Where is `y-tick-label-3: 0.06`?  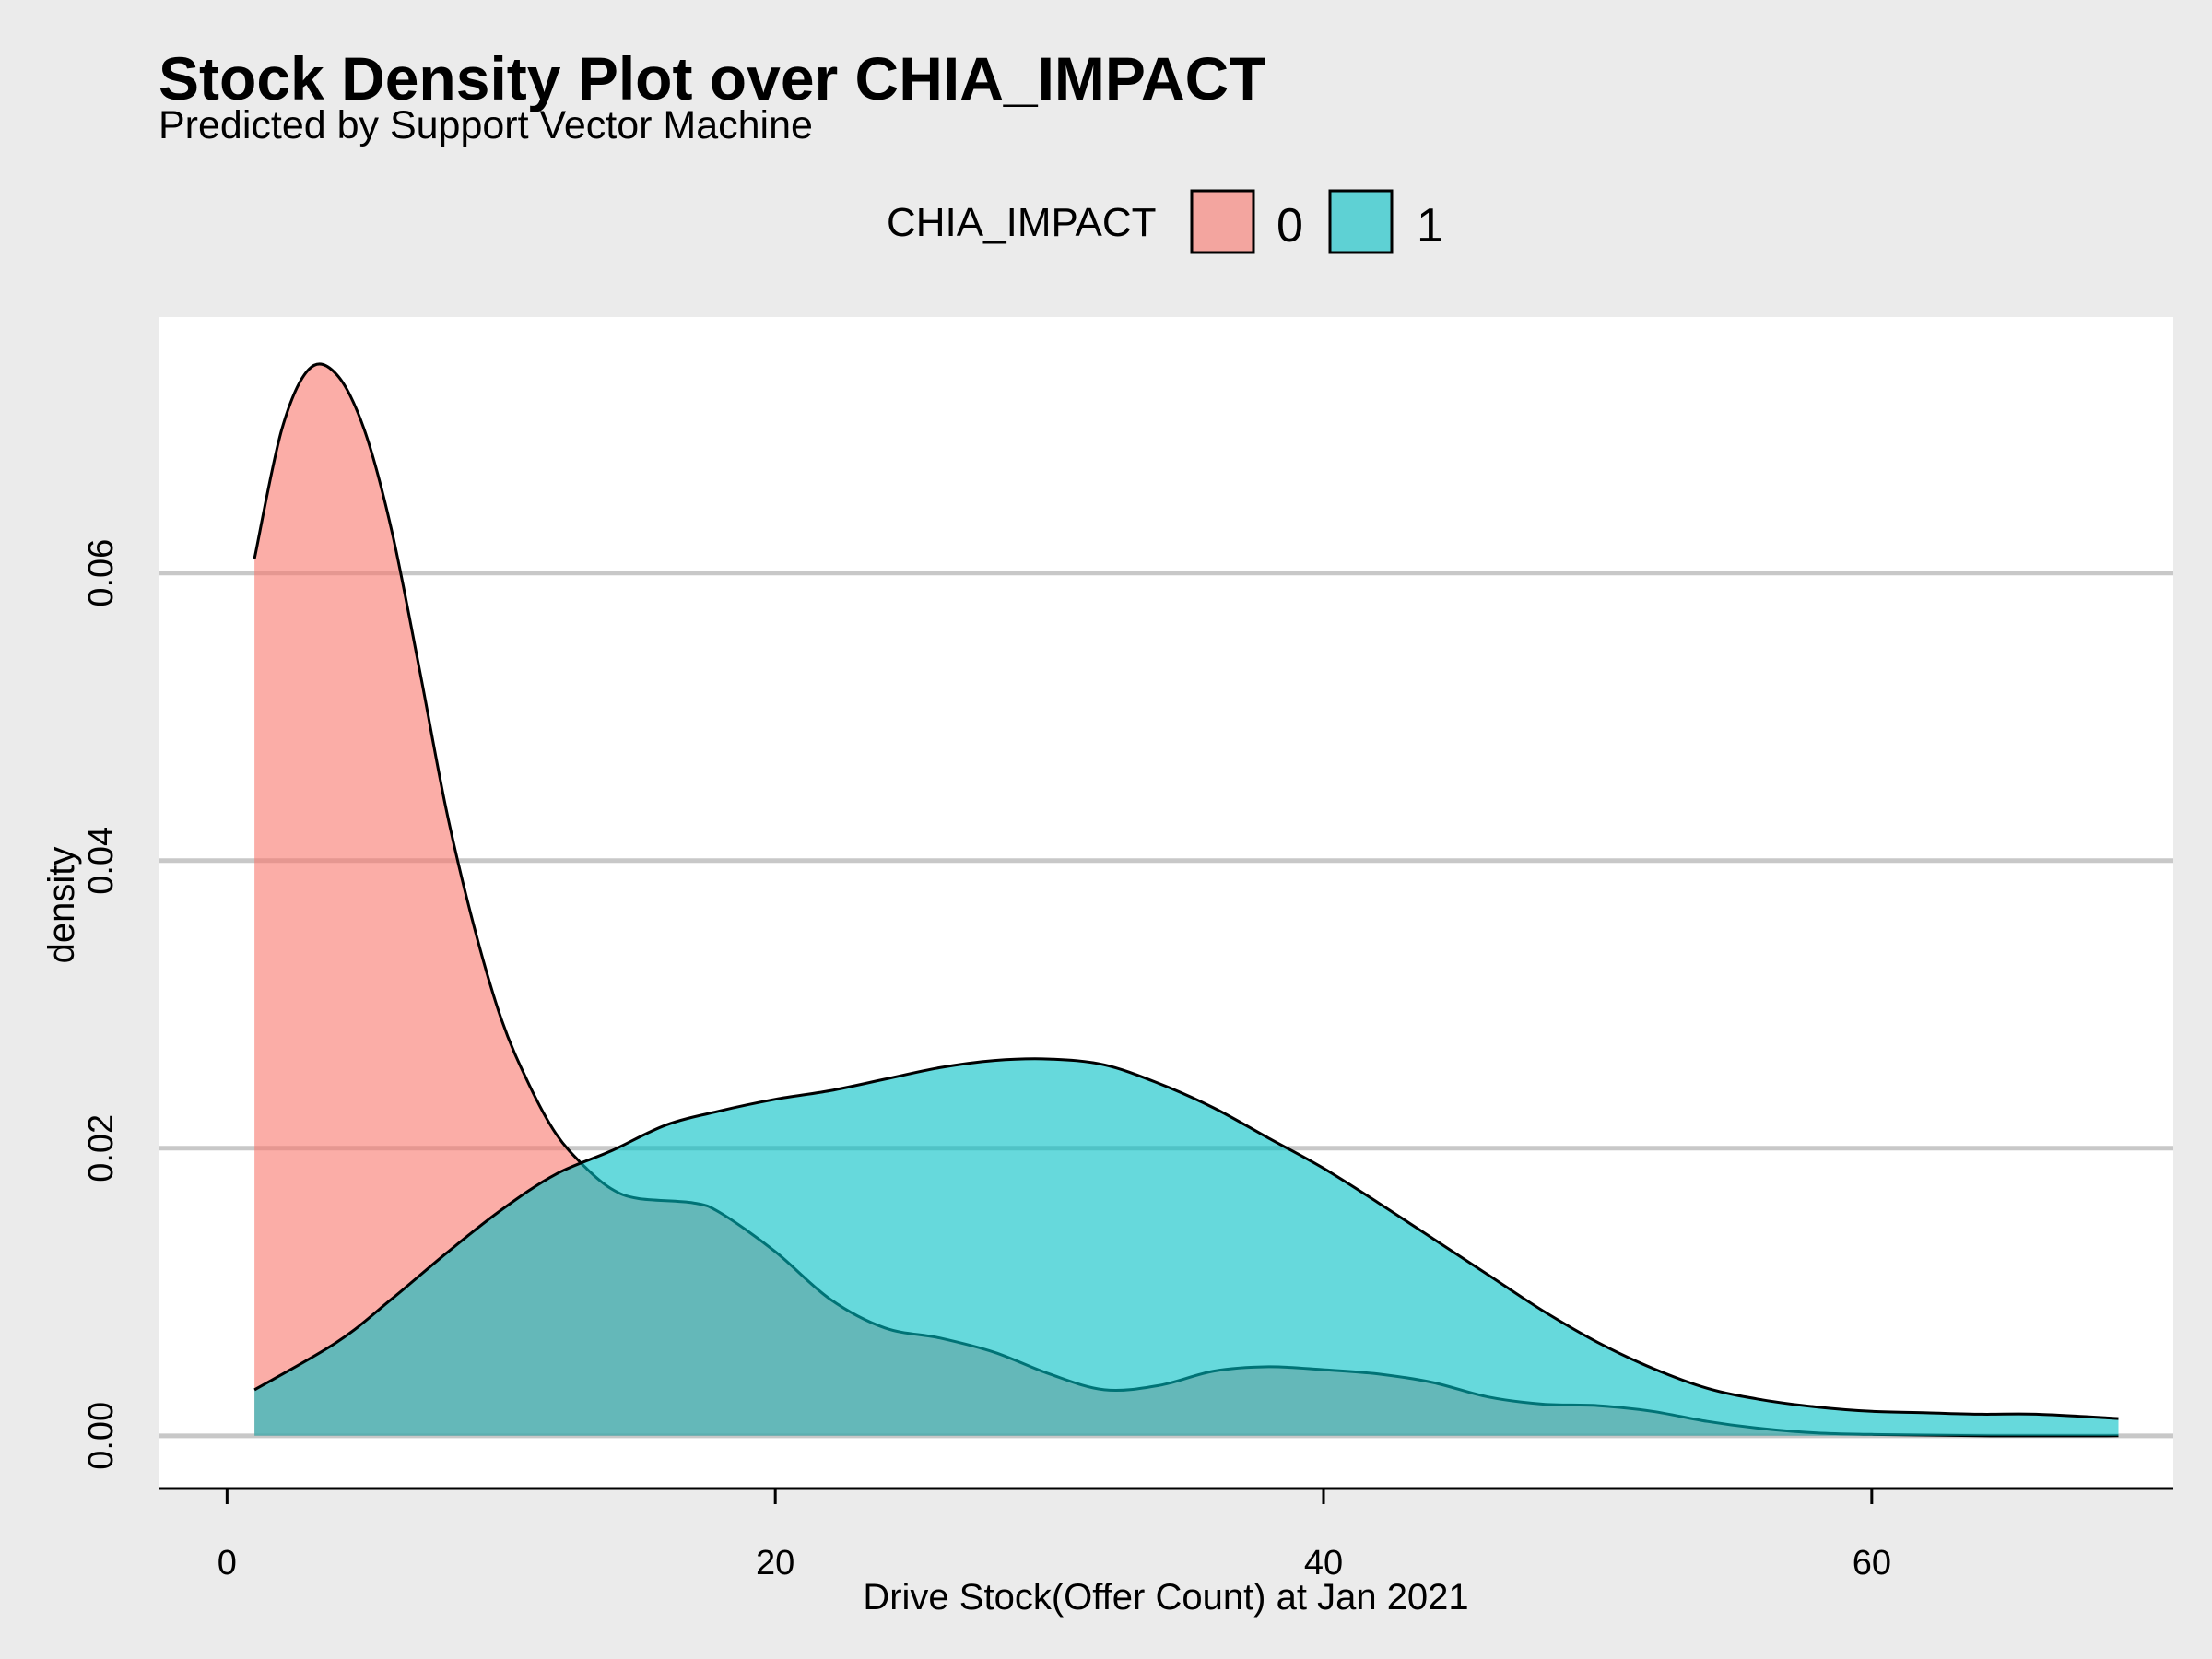
y-tick-label-3: 0.06 is located at coordinates (101, 573).